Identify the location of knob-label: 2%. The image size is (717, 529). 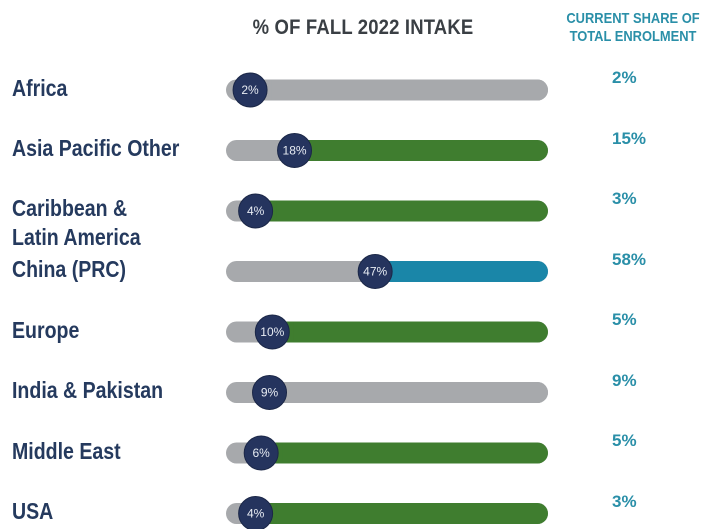
(250, 90).